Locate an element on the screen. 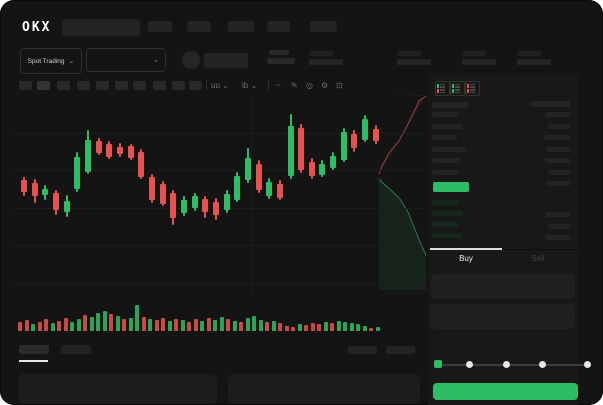  amount-slider-track is located at coordinates (512, 365).